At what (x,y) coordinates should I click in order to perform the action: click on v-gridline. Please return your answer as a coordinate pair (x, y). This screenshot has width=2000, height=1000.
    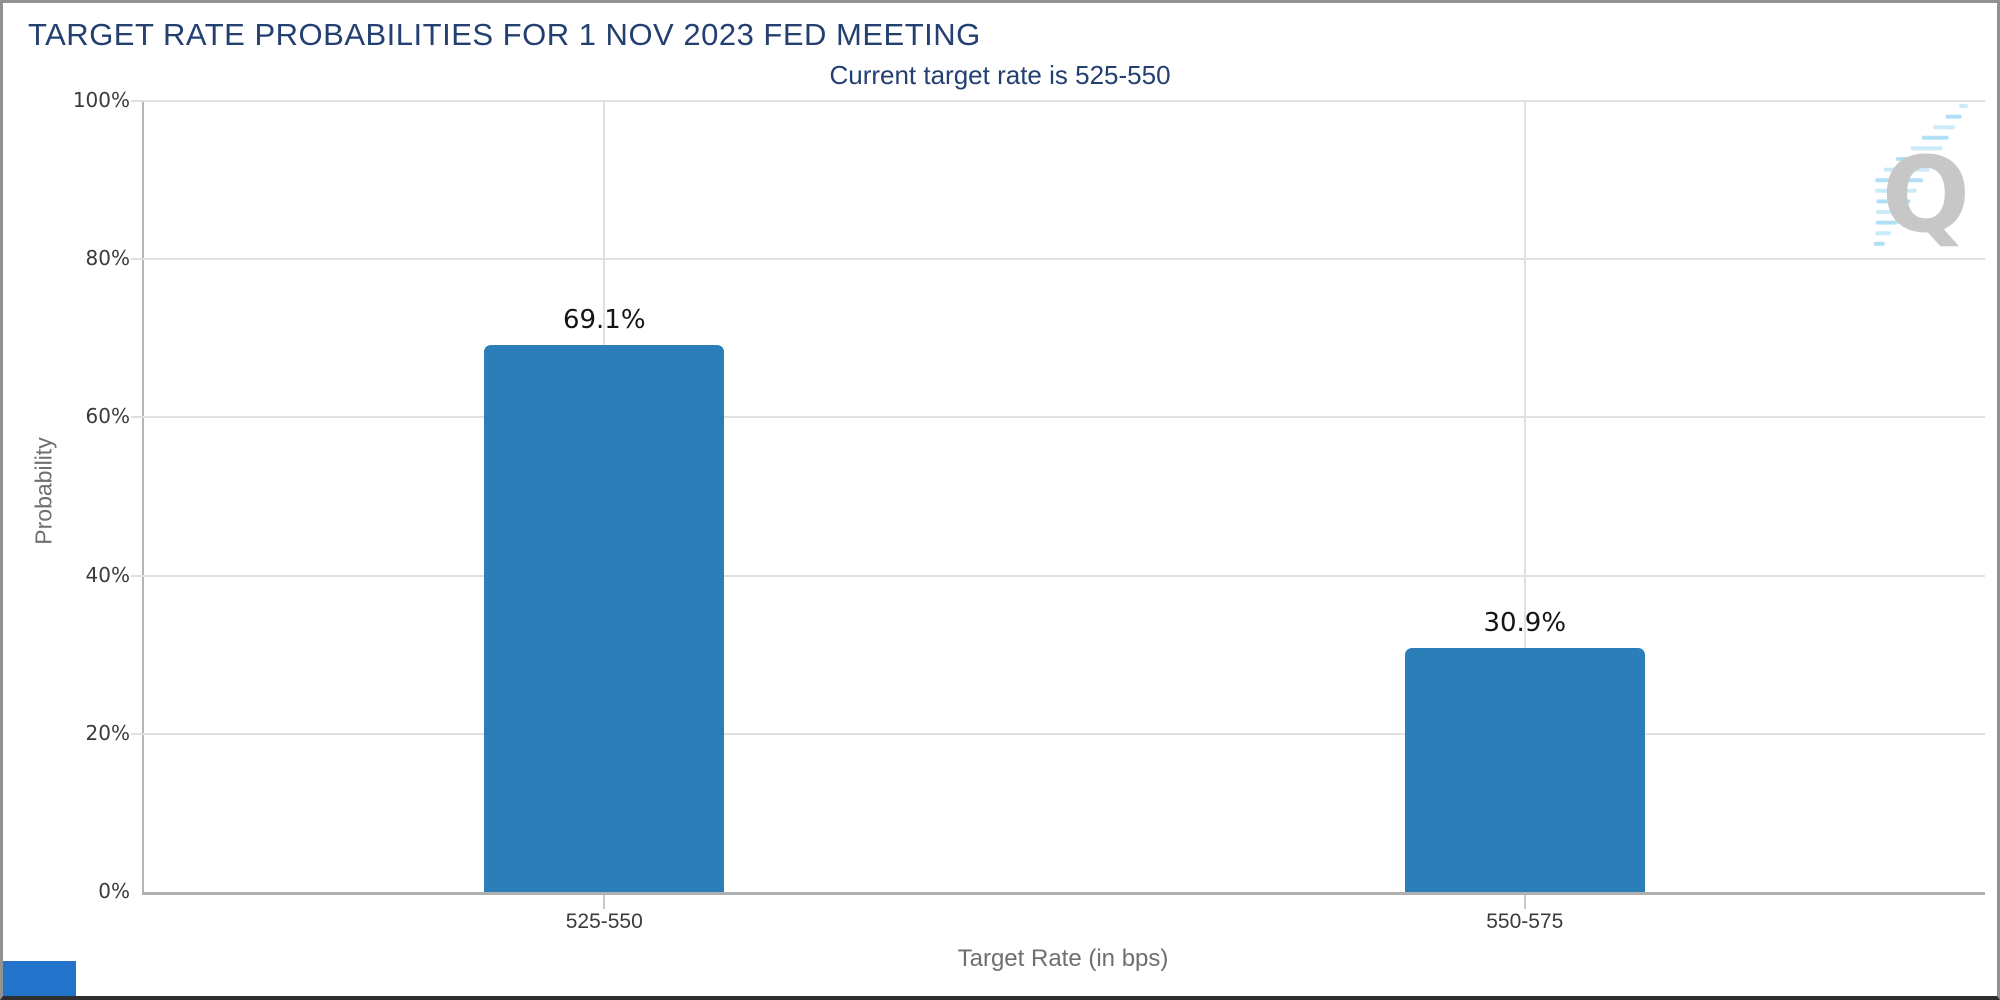
    Looking at the image, I should click on (1524, 496).